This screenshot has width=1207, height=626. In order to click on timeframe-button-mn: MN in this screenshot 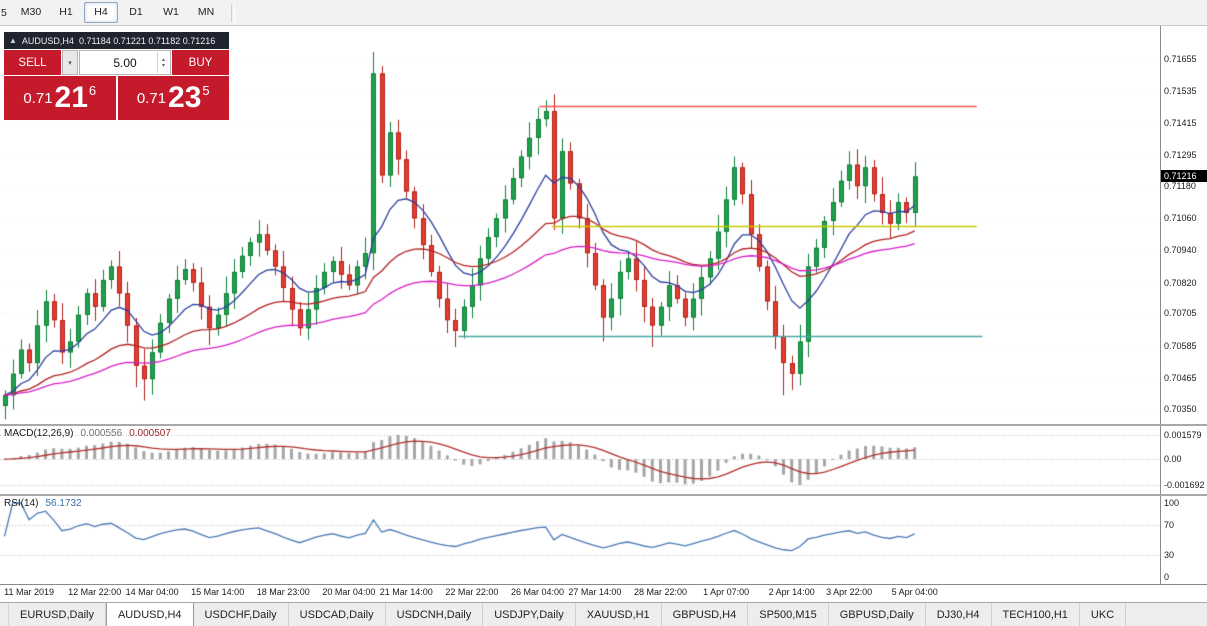, I will do `click(206, 12)`.